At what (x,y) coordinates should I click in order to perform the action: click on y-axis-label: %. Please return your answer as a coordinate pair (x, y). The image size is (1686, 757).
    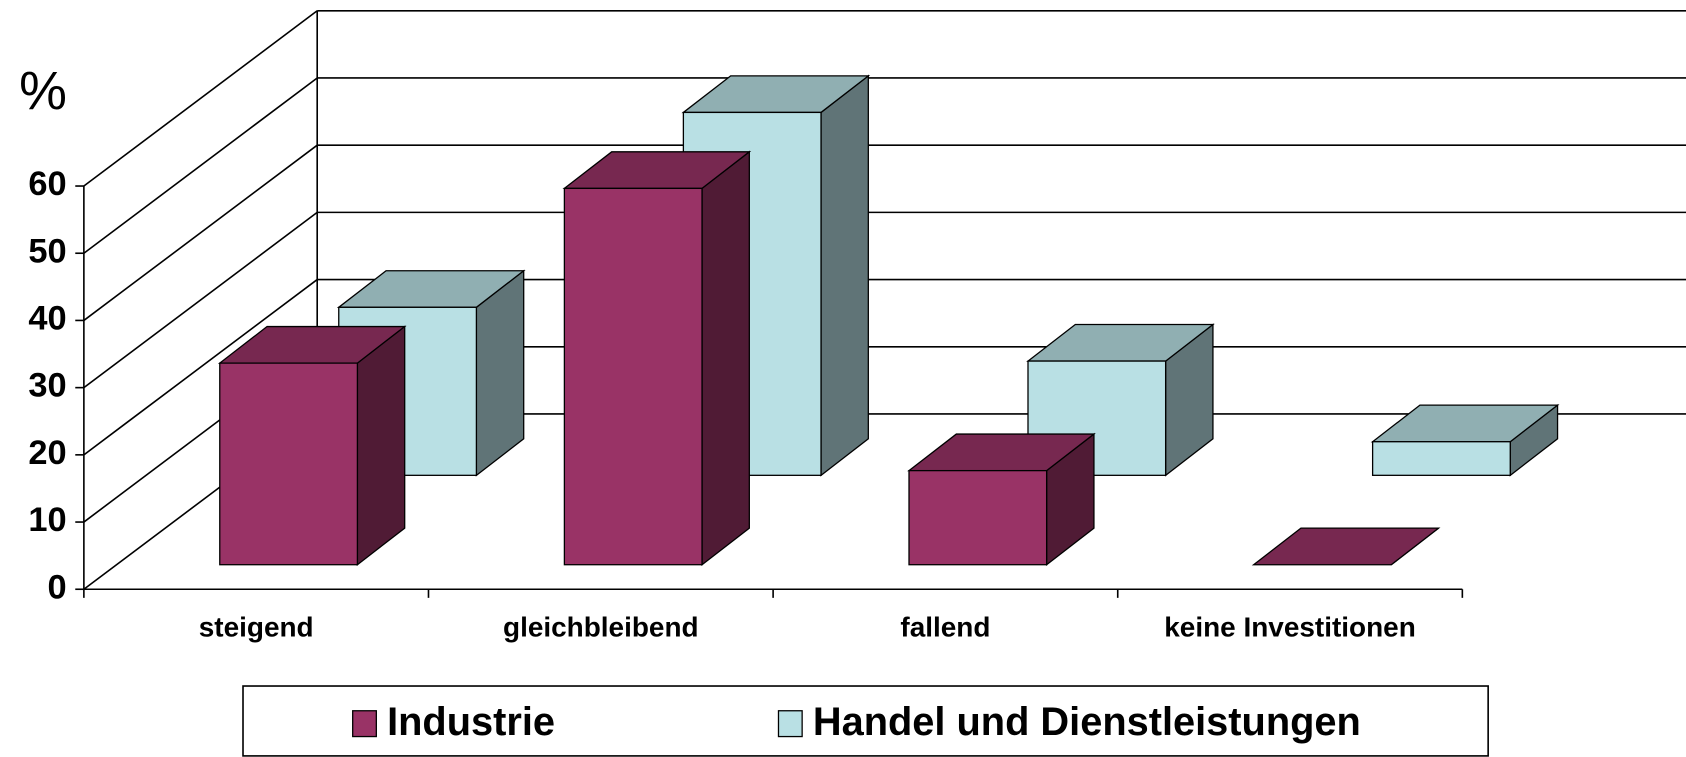
    Looking at the image, I should click on (43, 91).